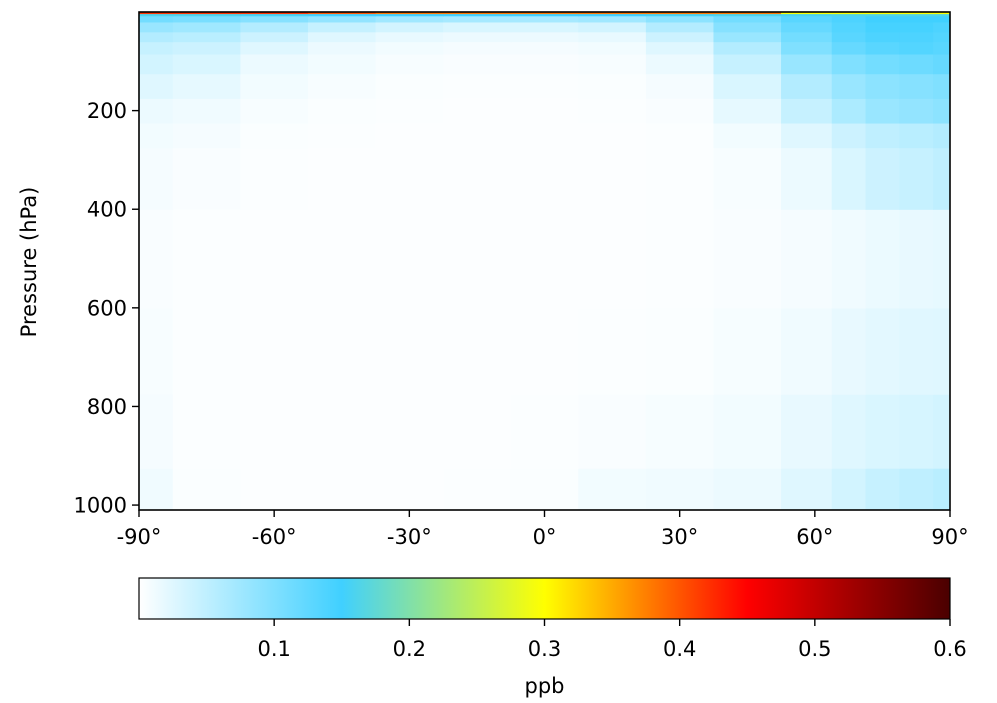  I want to click on x-axis: -90° -60° -30° 0° 30° 60° 90°, so click(543, 529).